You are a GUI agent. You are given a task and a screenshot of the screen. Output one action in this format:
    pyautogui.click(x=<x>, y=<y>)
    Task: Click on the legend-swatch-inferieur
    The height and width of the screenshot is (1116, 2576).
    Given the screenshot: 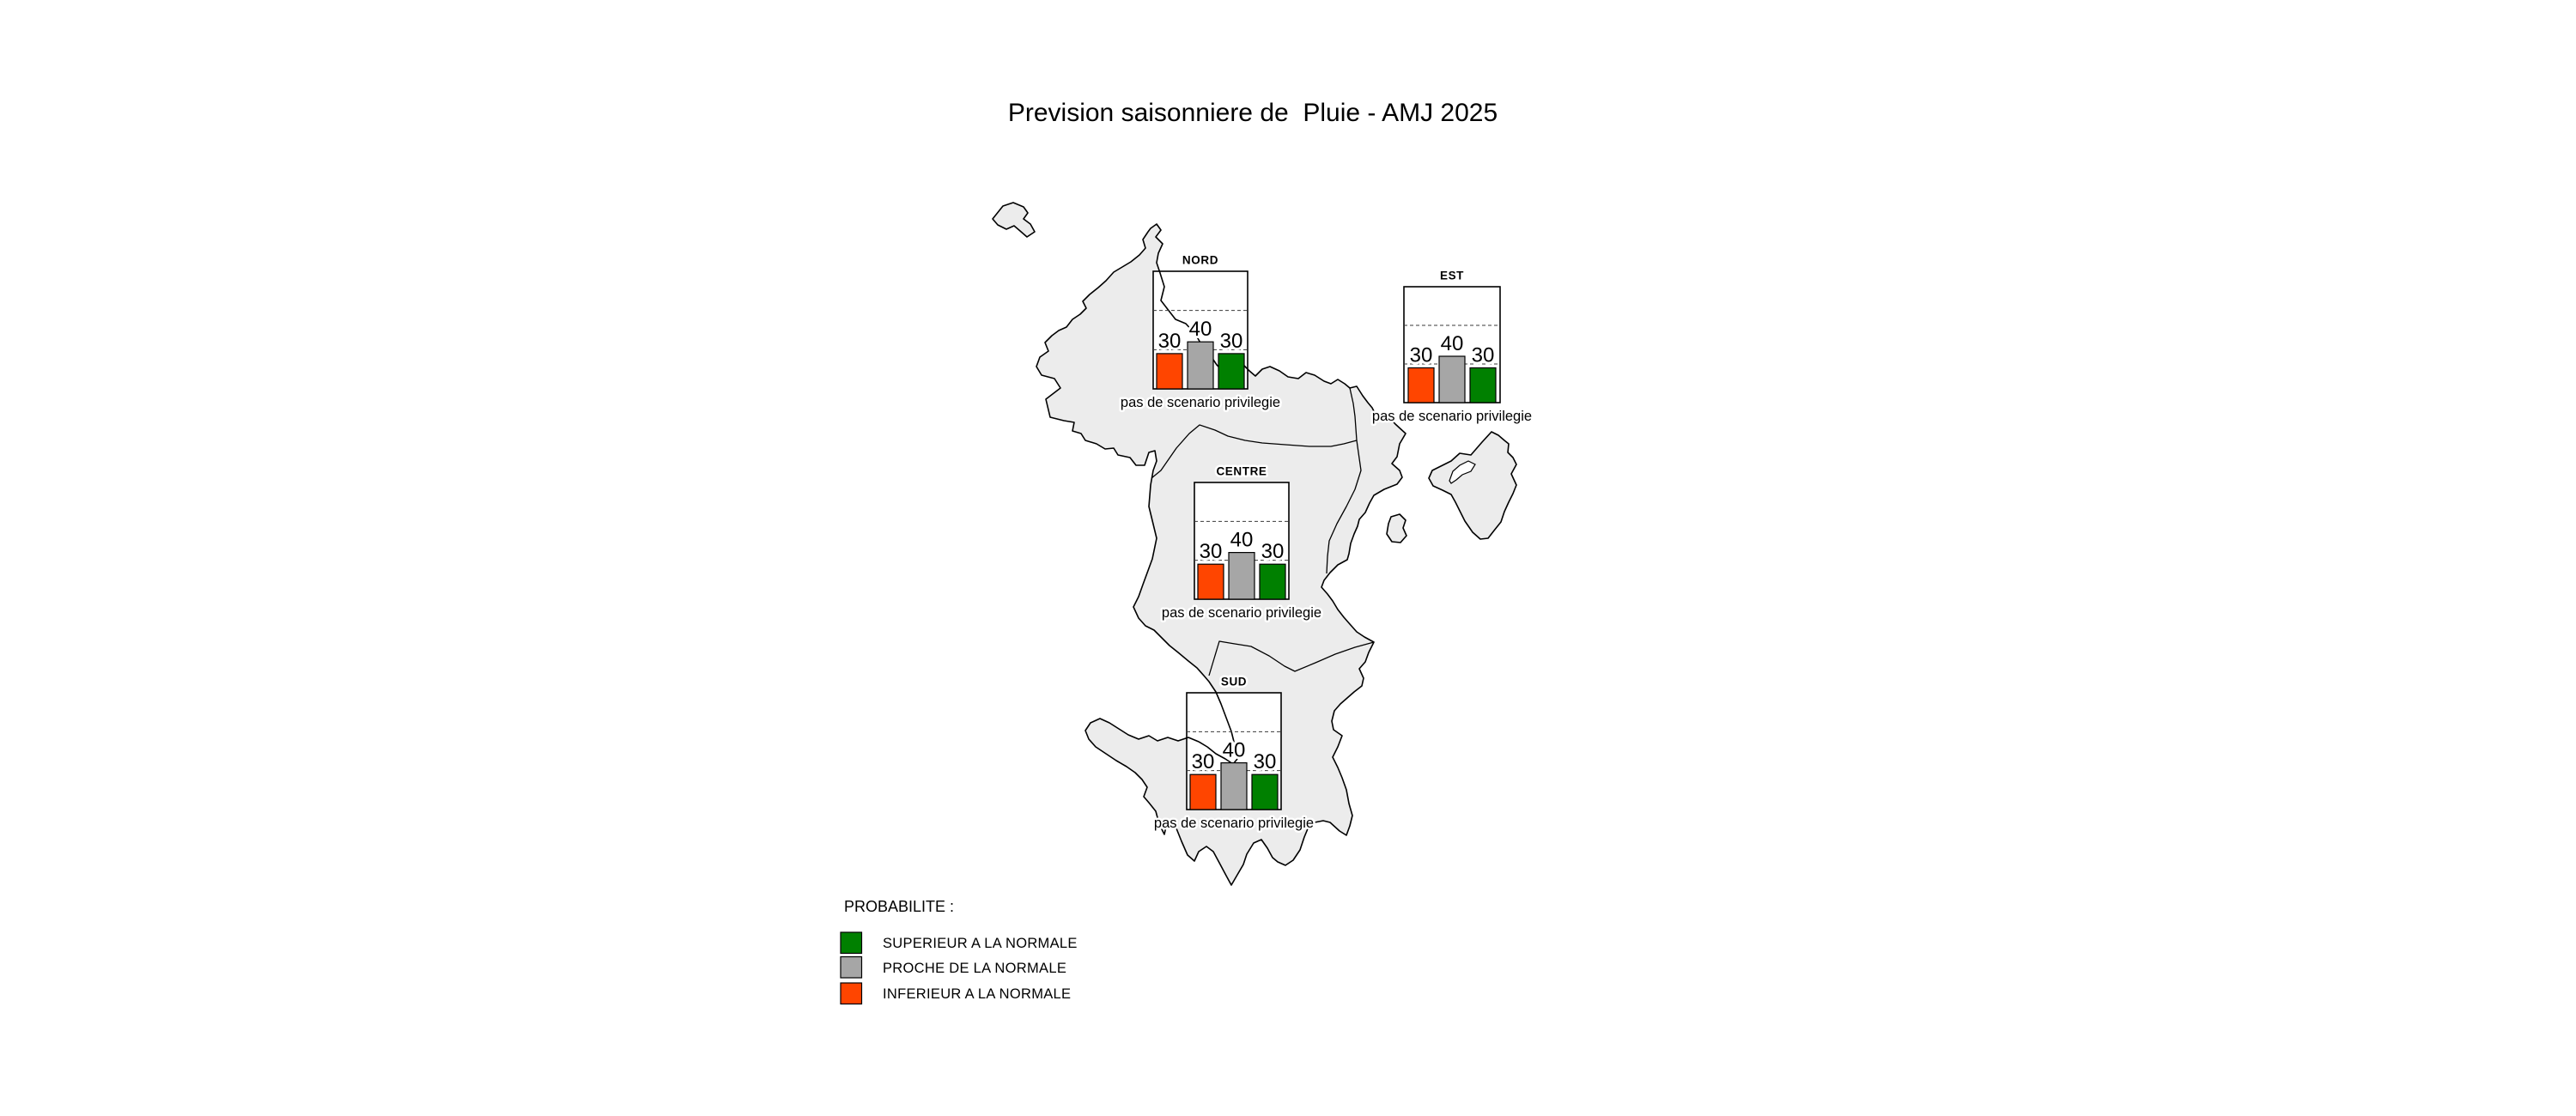 What is the action you would take?
    pyautogui.click(x=852, y=994)
    